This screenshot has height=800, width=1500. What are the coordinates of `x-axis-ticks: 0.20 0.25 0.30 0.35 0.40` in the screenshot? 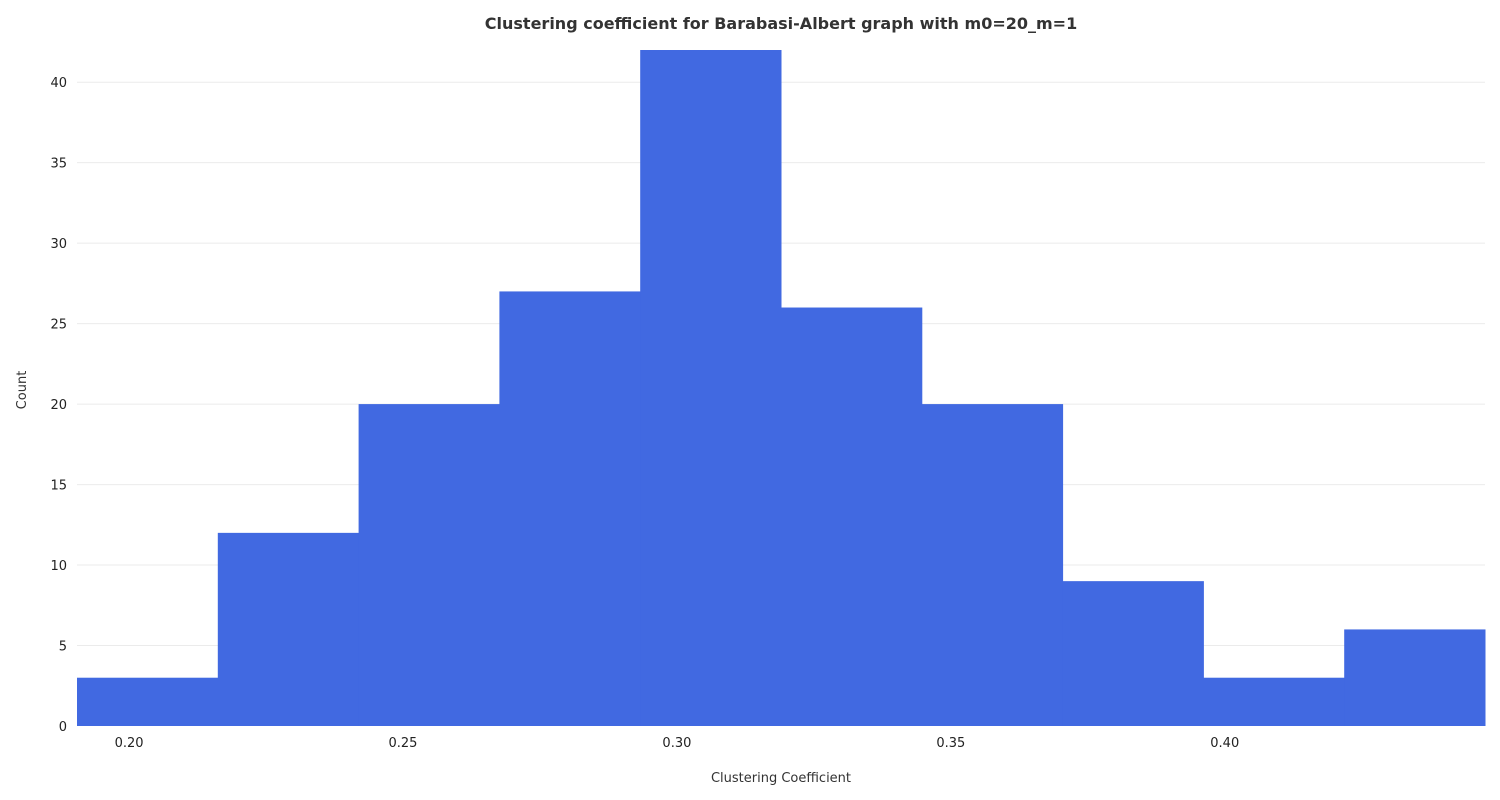 It's located at (677, 743).